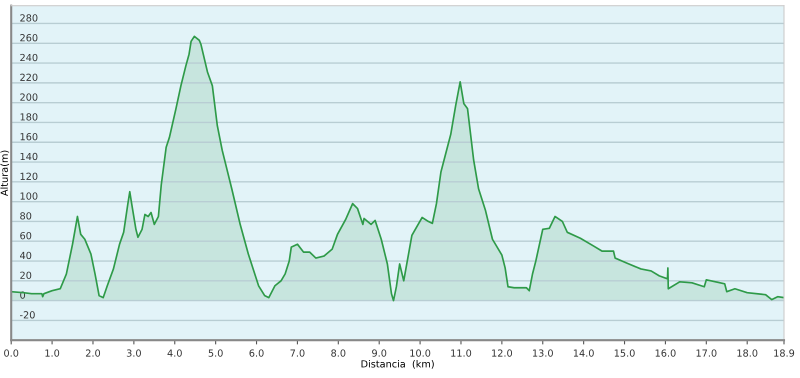 This screenshot has width=800, height=378. Describe the element at coordinates (11, 353) in the screenshot. I see `x-tick-label: 0.0` at that location.